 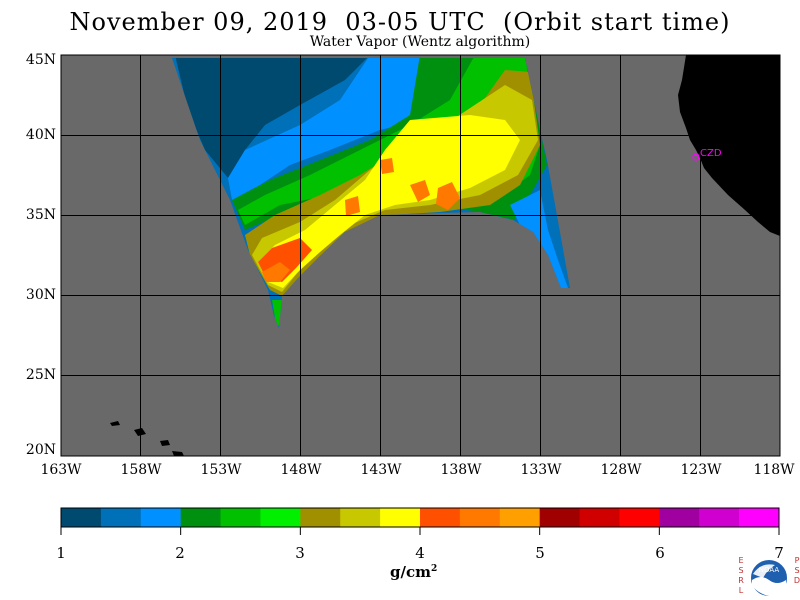 What do you see at coordinates (621, 470) in the screenshot?
I see `lon-label-128w: 128W` at bounding box center [621, 470].